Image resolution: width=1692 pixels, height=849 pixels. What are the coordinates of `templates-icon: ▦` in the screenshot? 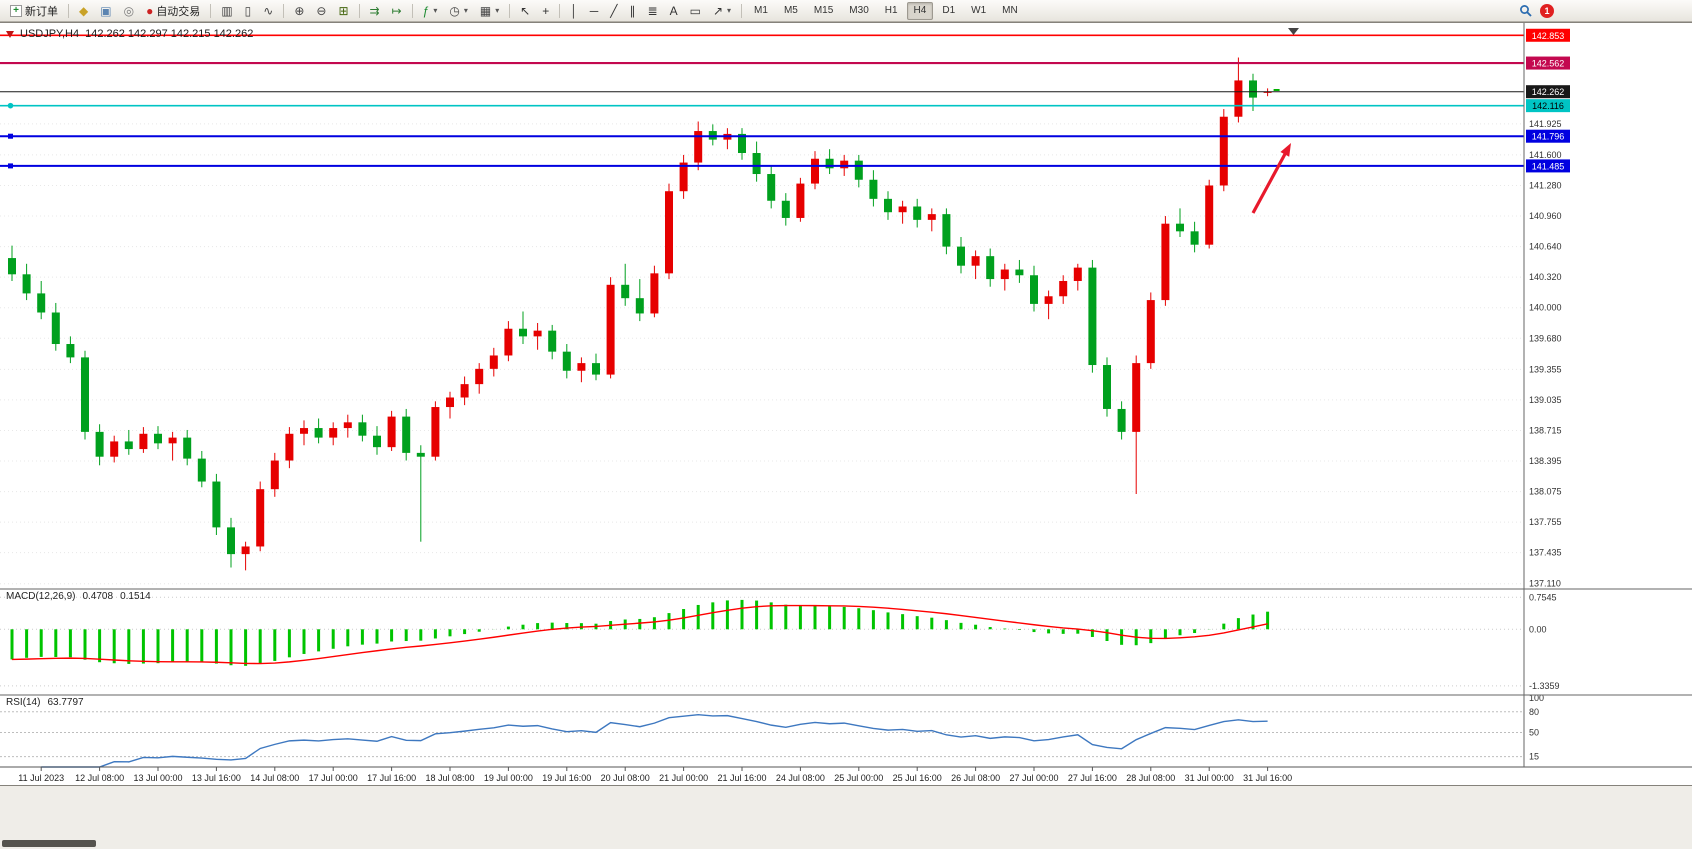 It's located at (485, 10).